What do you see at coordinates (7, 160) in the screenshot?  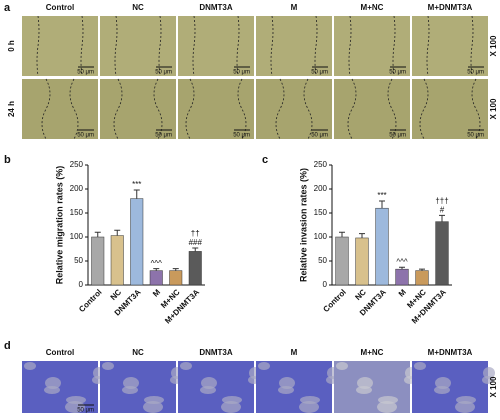 I see `panel-label: b` at bounding box center [7, 160].